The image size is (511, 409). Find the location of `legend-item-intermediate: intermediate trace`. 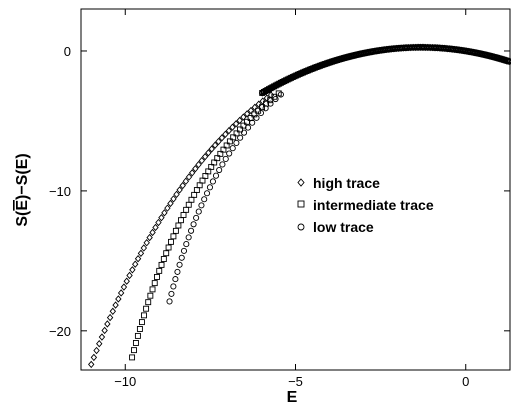

legend-item-intermediate: intermediate trace is located at coordinates (365, 205).